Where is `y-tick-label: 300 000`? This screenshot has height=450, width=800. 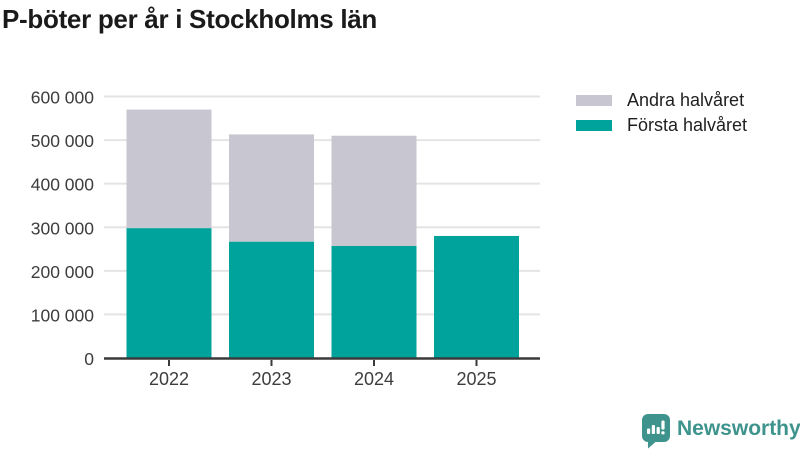 y-tick-label: 300 000 is located at coordinates (63, 228).